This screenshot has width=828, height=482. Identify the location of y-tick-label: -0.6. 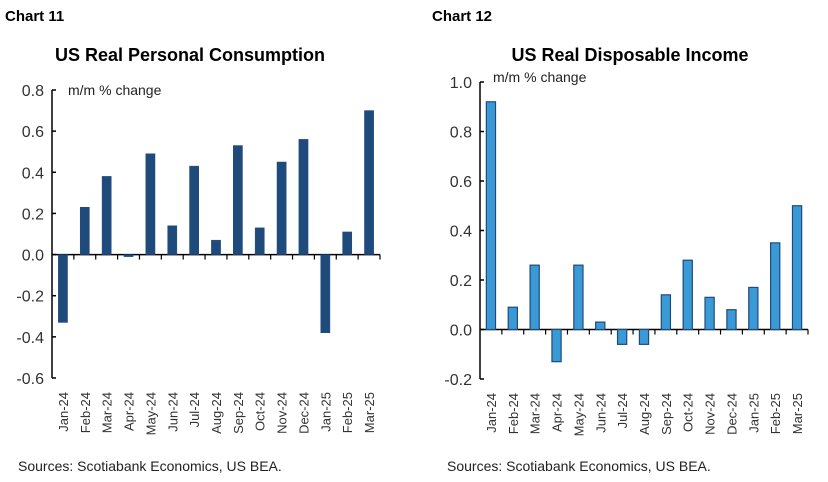
(30, 379).